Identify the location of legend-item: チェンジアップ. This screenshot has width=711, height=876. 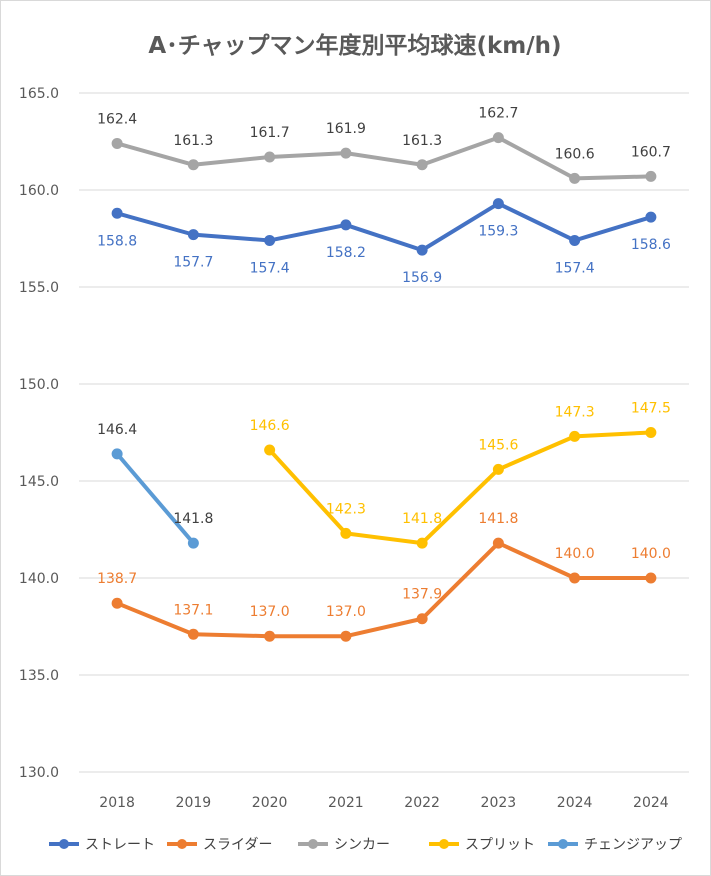
(615, 845).